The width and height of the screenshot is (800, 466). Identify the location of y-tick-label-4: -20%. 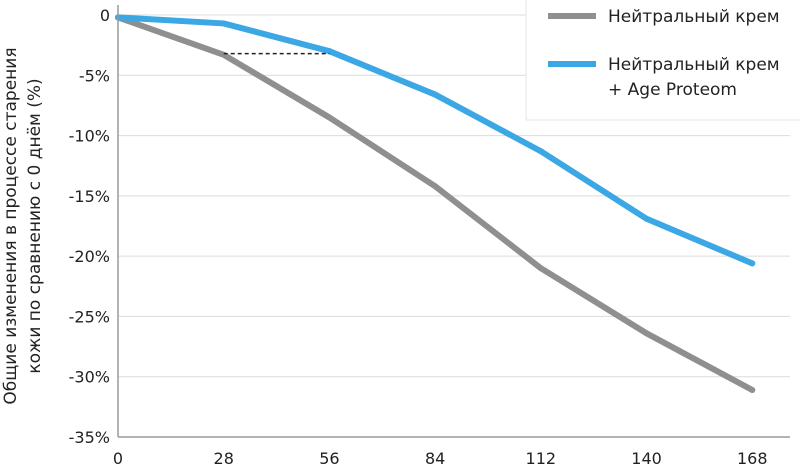
(89, 256).